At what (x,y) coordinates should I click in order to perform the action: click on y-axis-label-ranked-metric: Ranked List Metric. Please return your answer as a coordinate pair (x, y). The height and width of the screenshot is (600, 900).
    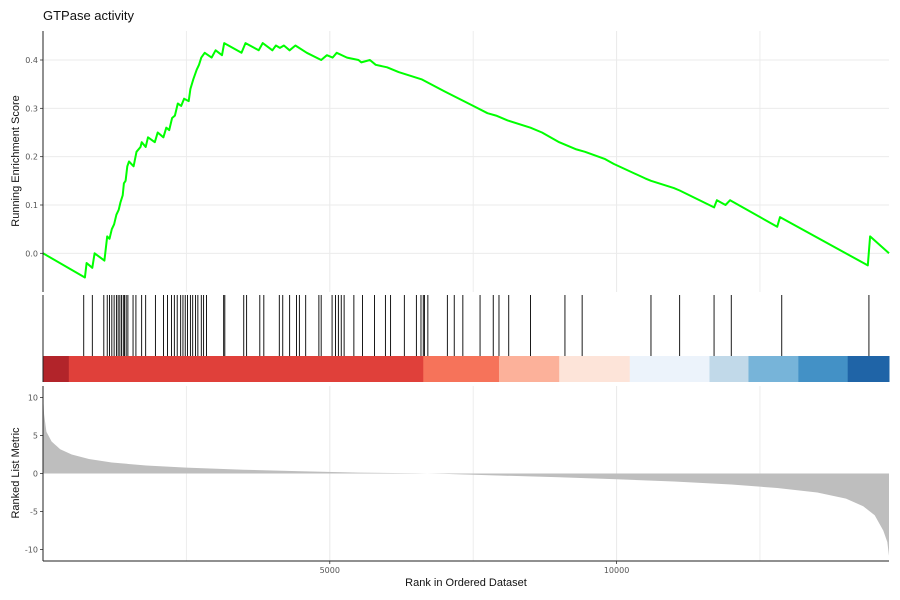
    Looking at the image, I should click on (16, 473).